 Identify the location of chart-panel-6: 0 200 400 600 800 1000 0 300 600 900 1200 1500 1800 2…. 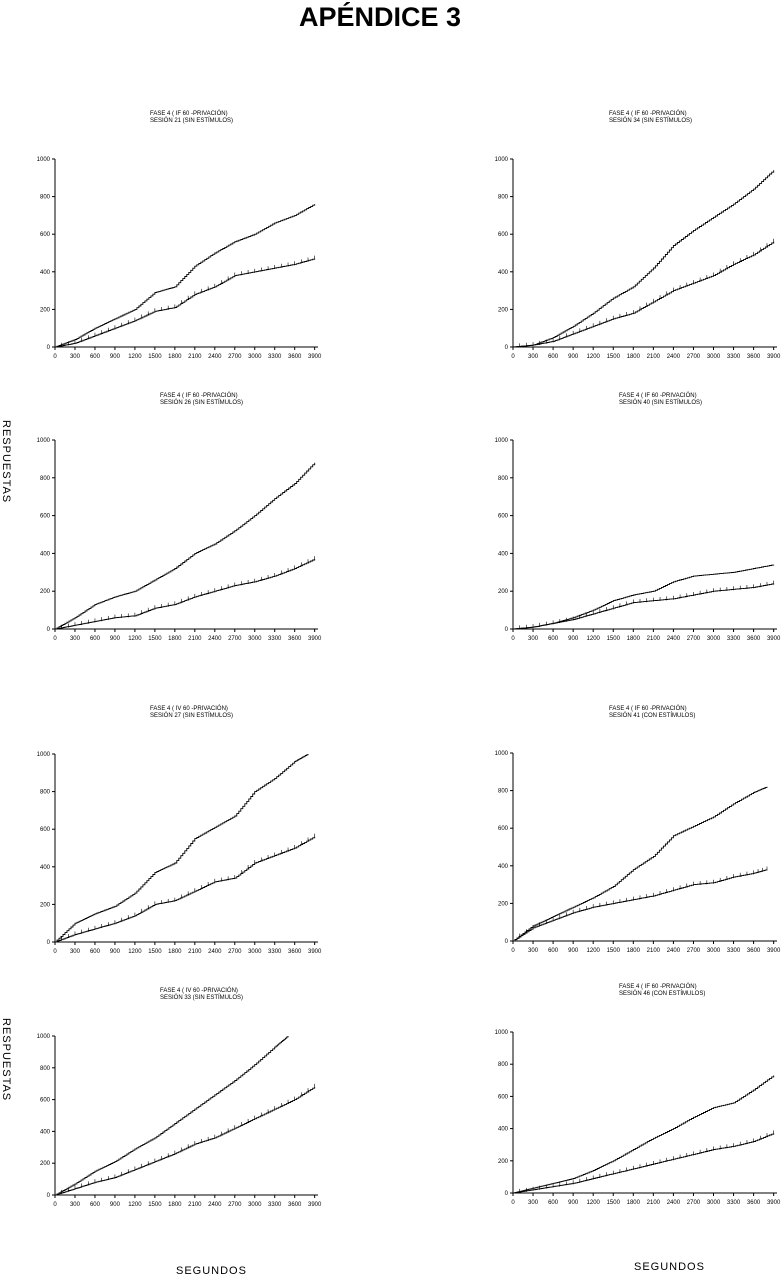
(638, 852).